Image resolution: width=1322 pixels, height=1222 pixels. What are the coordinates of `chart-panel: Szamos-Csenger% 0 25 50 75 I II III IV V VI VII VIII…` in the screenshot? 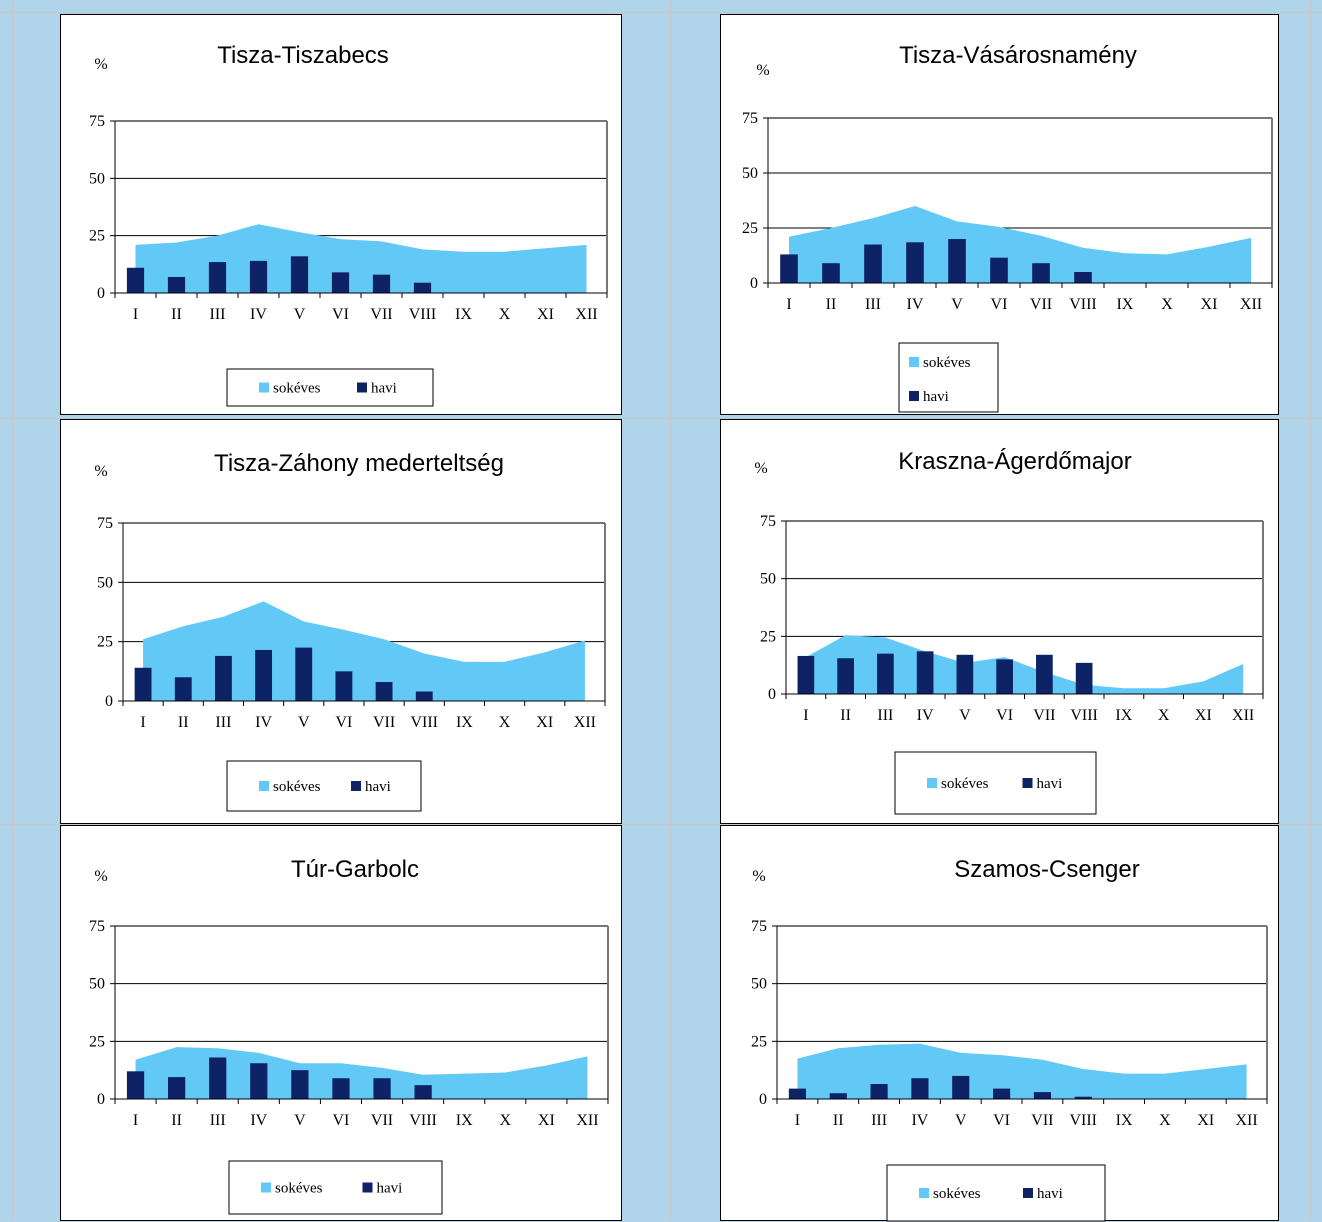 It's located at (999, 1023).